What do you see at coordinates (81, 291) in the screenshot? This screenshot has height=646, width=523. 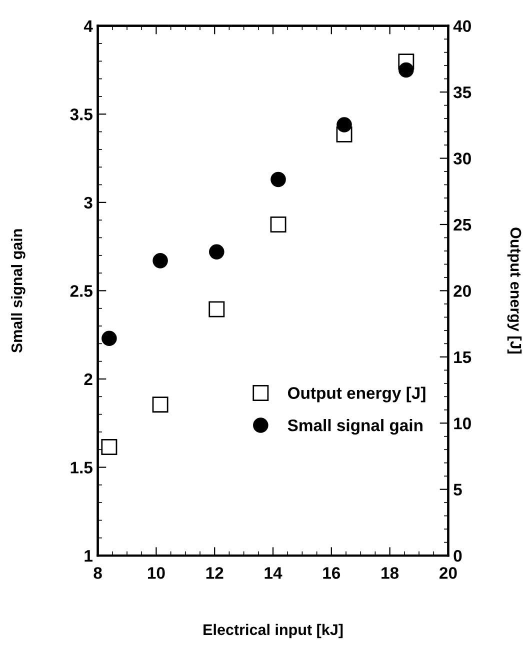 I see `y-tick-label: 2.5` at bounding box center [81, 291].